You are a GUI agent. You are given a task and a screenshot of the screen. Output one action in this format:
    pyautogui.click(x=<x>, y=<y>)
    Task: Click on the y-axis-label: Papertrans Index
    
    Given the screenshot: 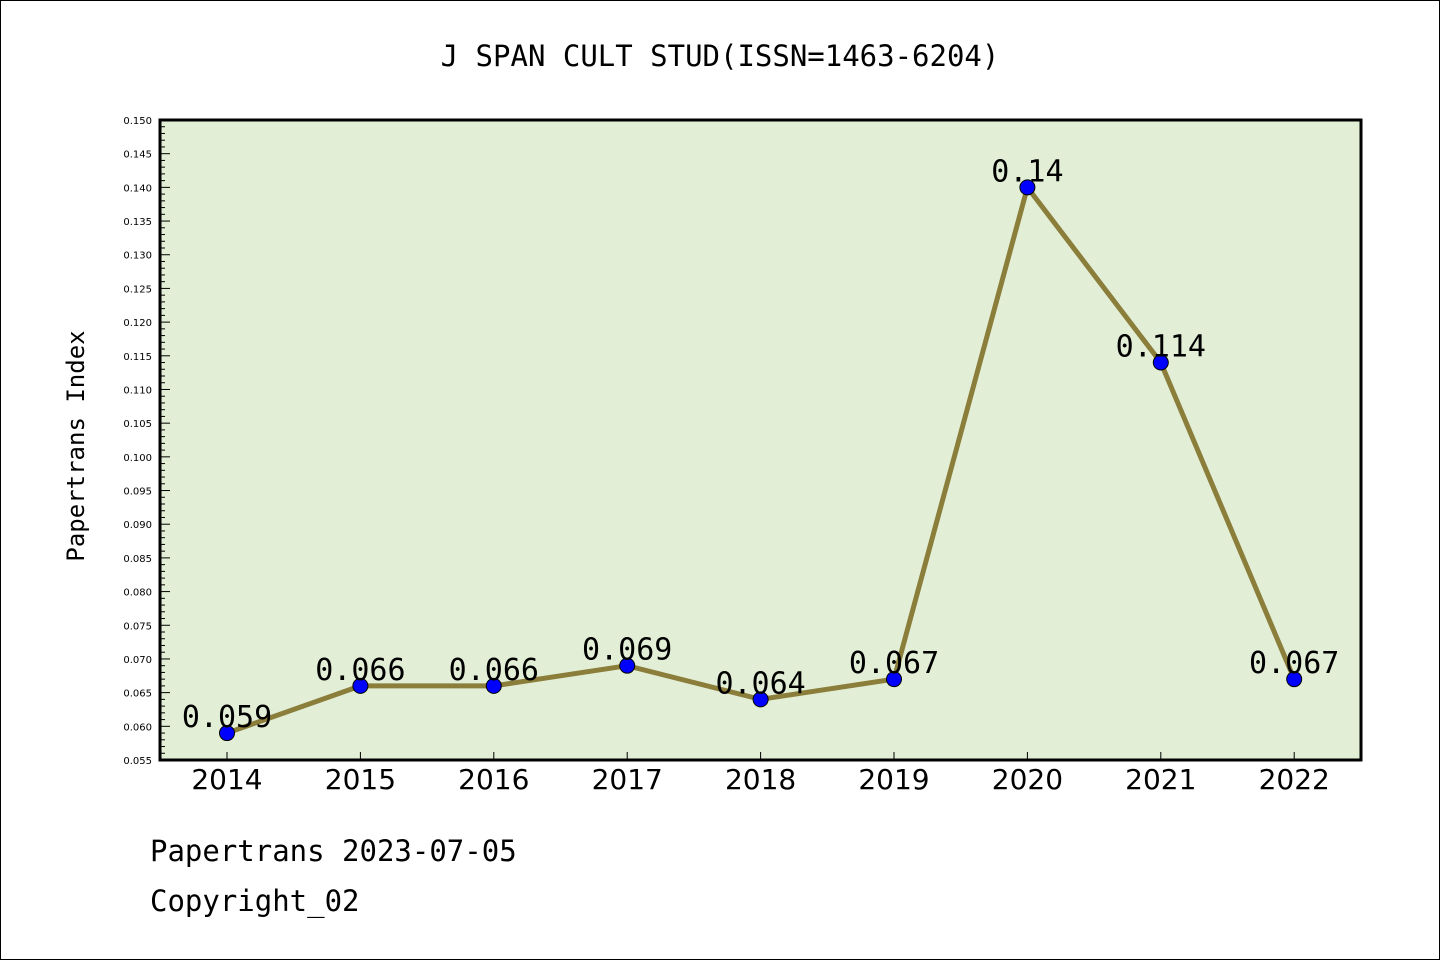 What is the action you would take?
    pyautogui.click(x=76, y=445)
    